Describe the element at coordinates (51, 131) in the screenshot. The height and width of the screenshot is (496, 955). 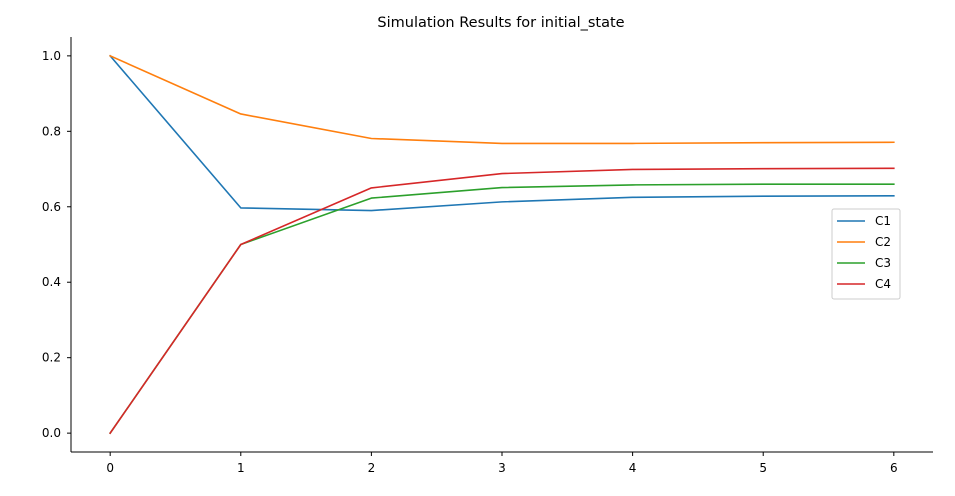
I see `y-tick-label: 0.8` at that location.